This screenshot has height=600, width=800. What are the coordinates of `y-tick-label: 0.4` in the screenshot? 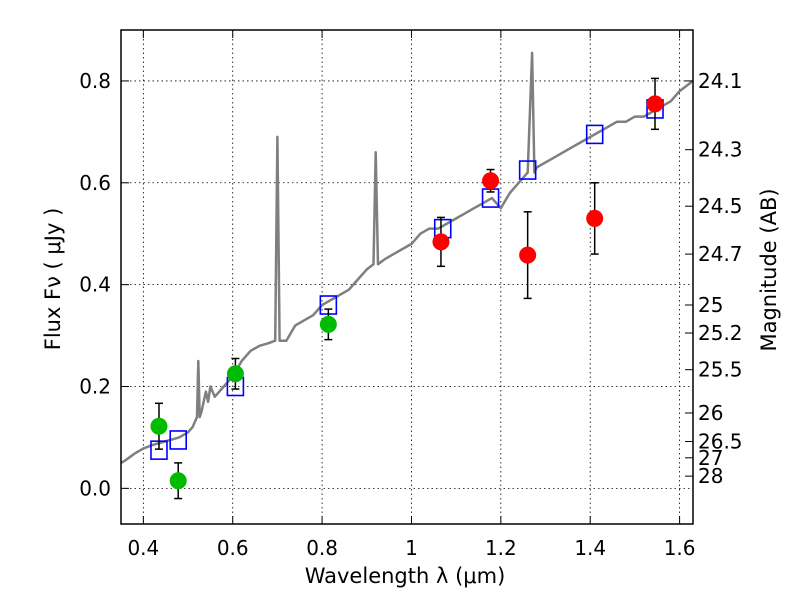 It's located at (95, 285).